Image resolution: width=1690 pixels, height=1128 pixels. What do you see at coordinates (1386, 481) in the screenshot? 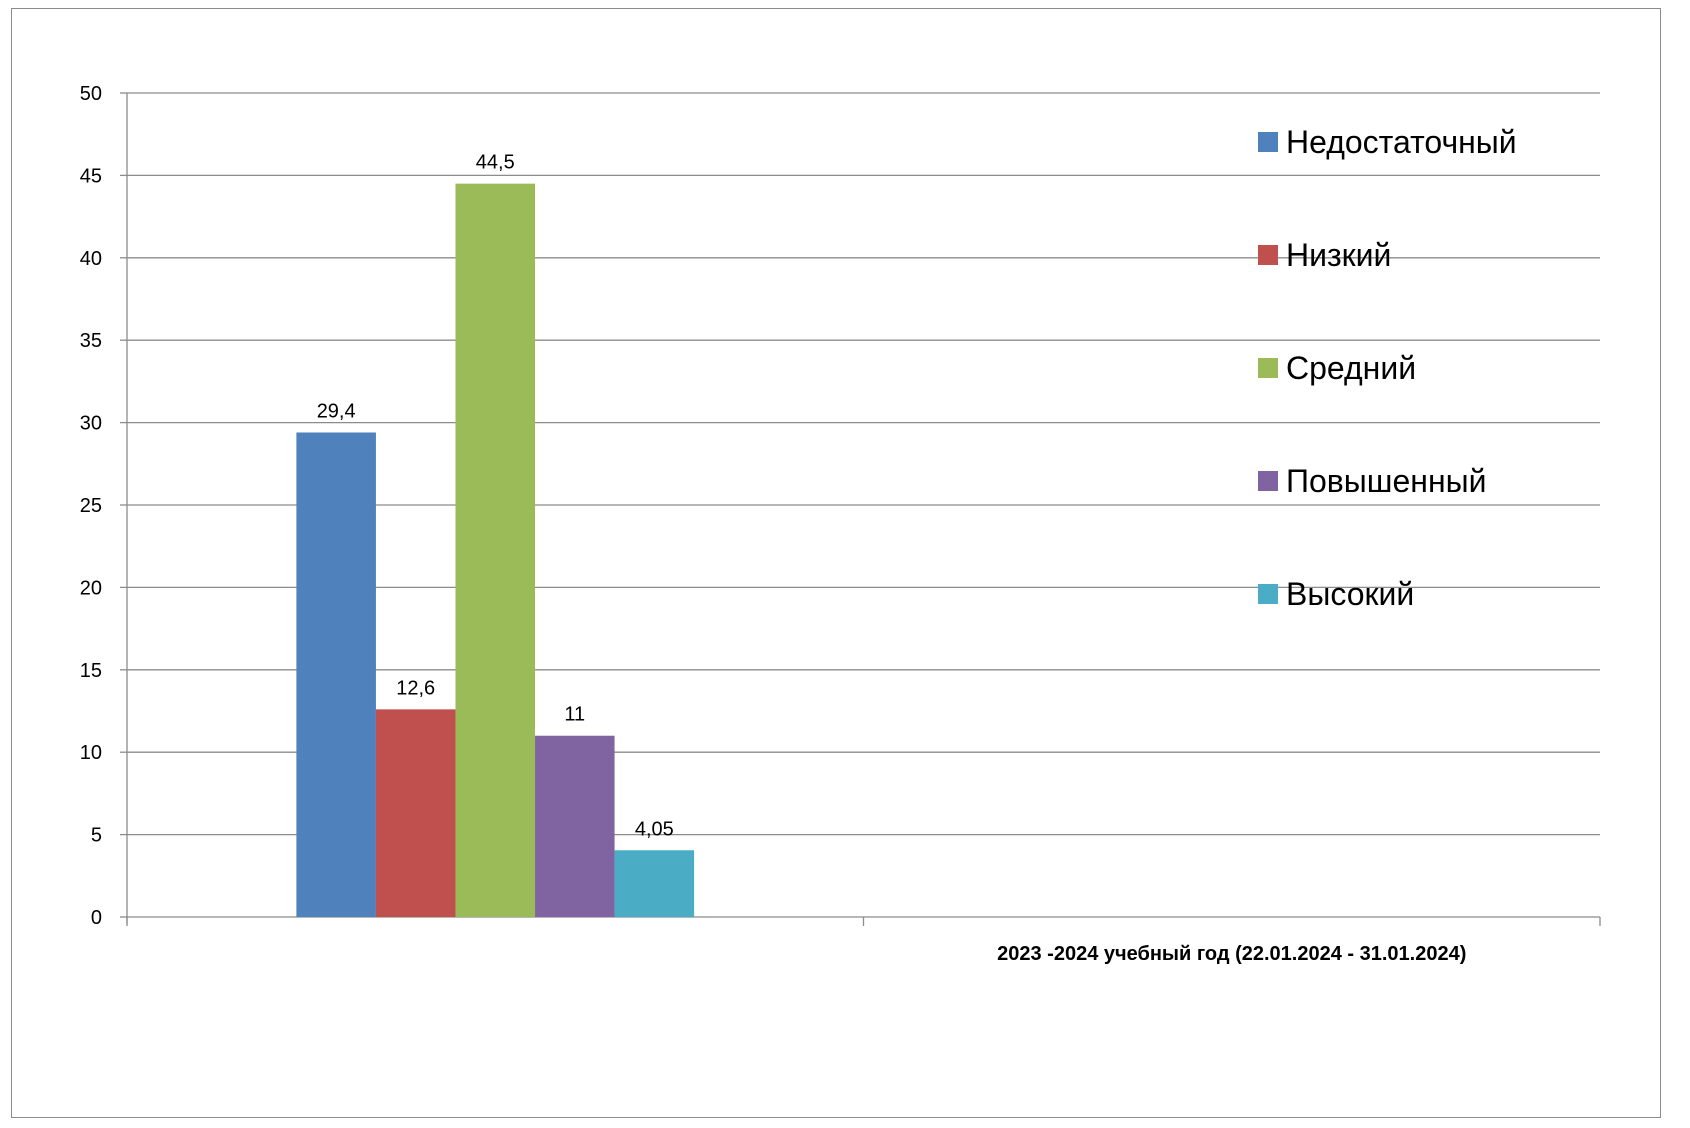
I see `legend-label: Повышенный` at bounding box center [1386, 481].